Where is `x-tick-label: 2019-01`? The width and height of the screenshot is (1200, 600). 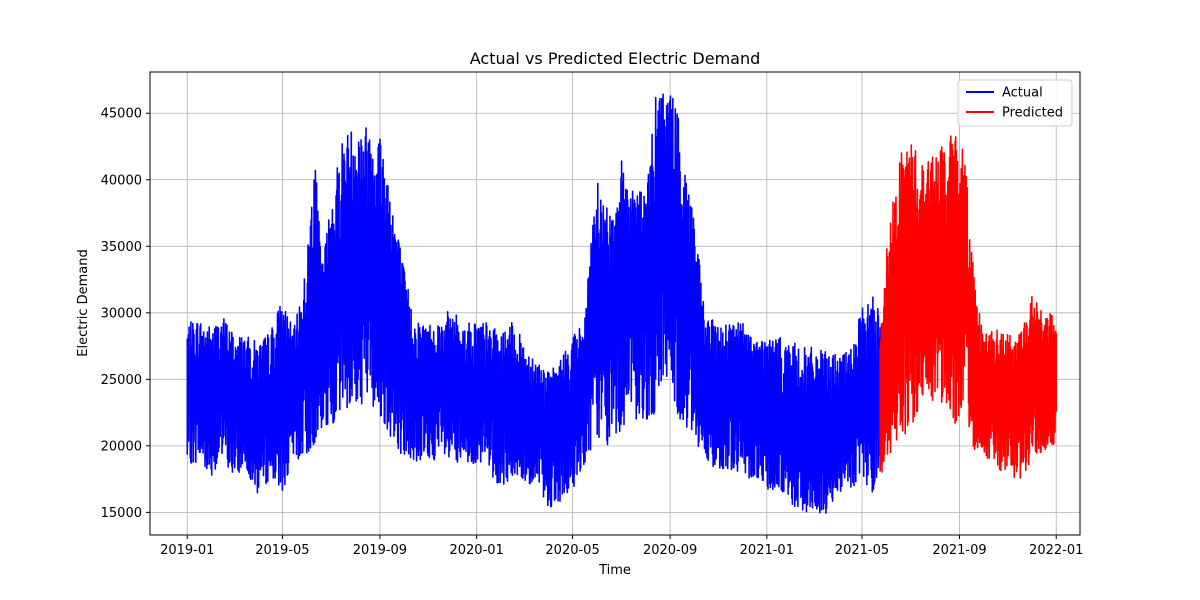 x-tick-label: 2019-01 is located at coordinates (187, 550).